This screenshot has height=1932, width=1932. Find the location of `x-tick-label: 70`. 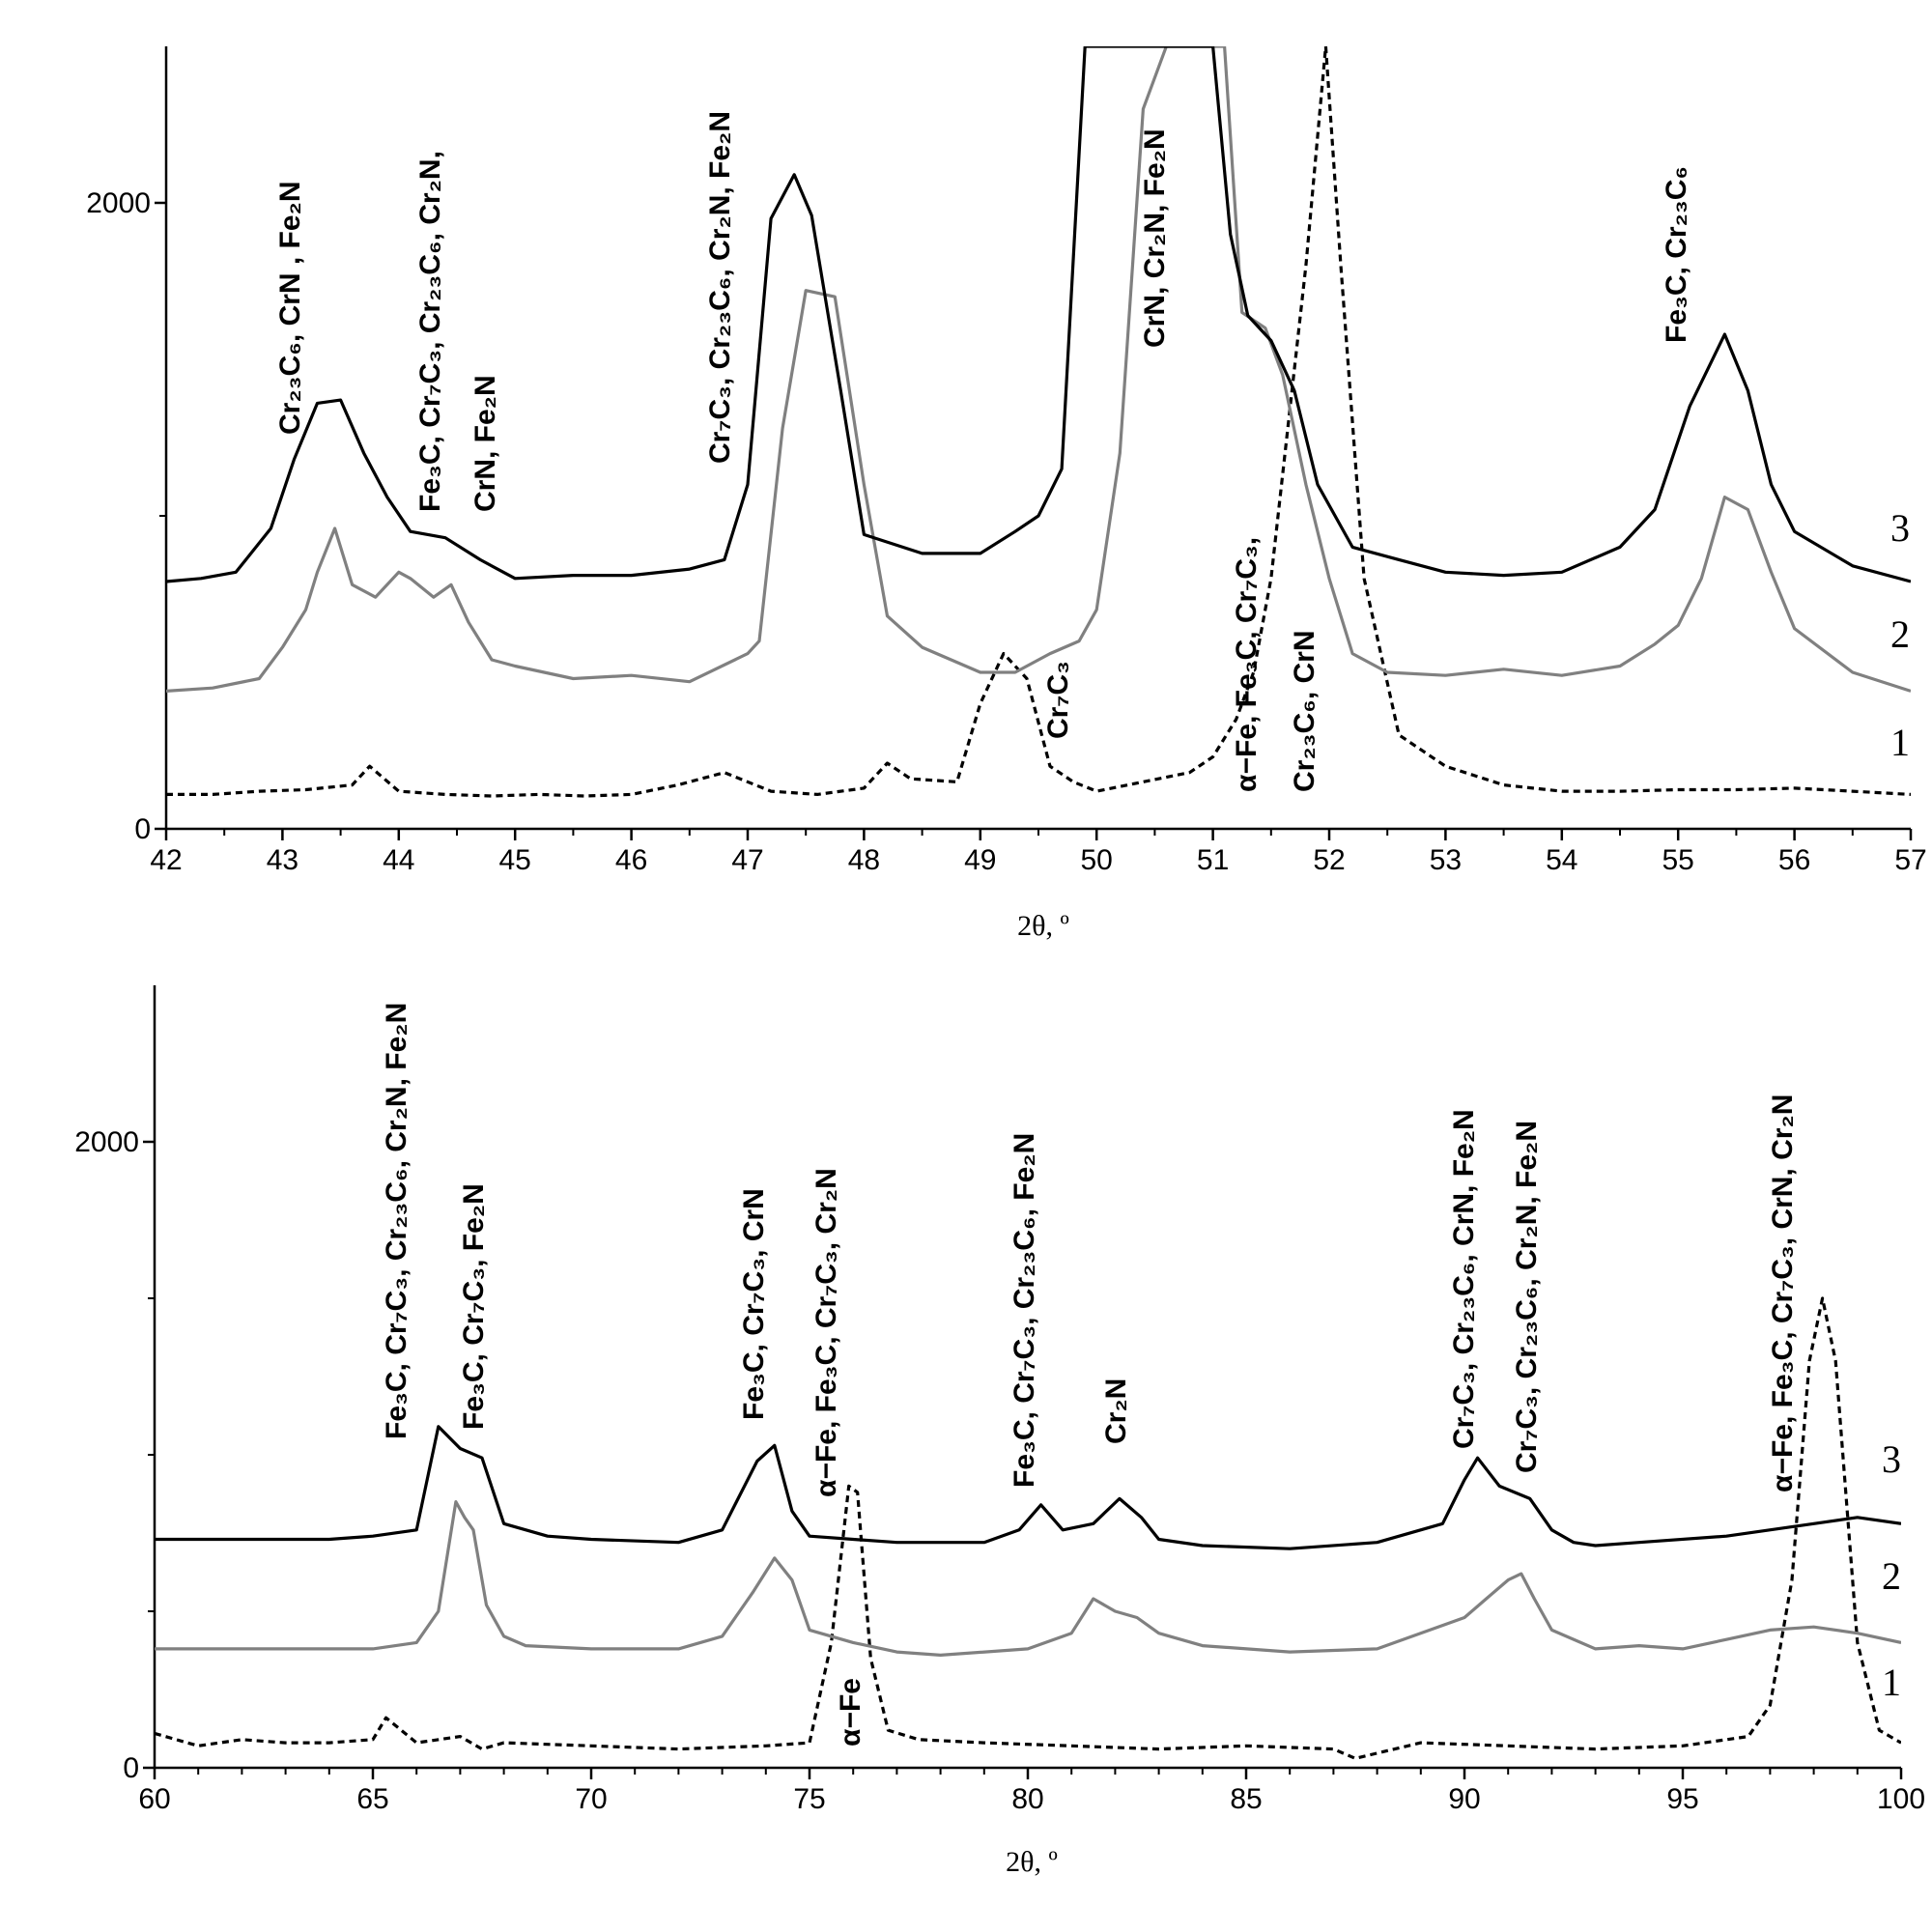

x-tick-label: 70 is located at coordinates (591, 1799).